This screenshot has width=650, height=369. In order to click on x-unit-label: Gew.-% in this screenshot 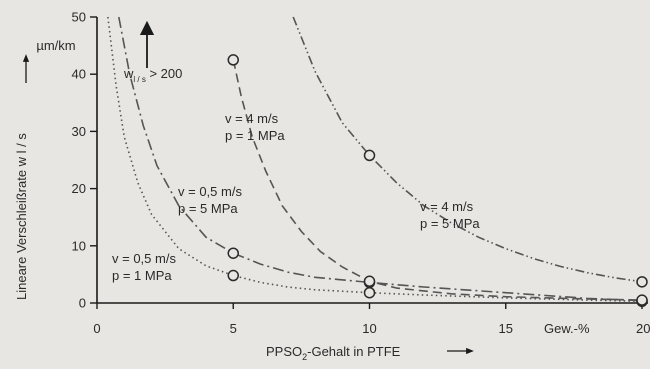, I will do `click(567, 328)`.